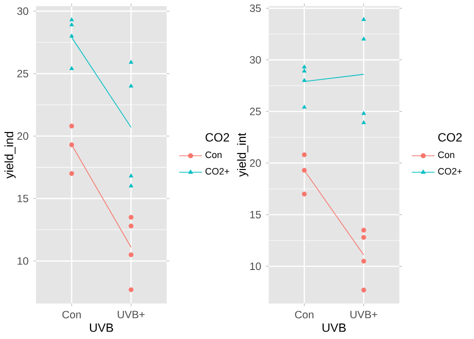 The height and width of the screenshot is (339, 474). Describe the element at coordinates (10, 155) in the screenshot. I see `y-axis-title: yield_ind` at that location.